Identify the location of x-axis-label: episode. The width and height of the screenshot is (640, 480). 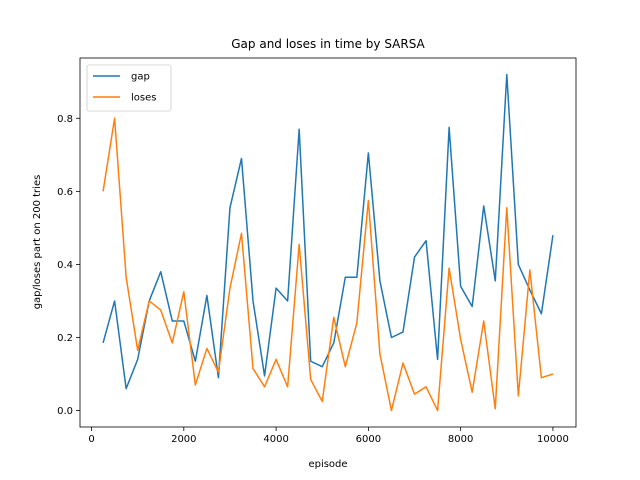
(327, 464).